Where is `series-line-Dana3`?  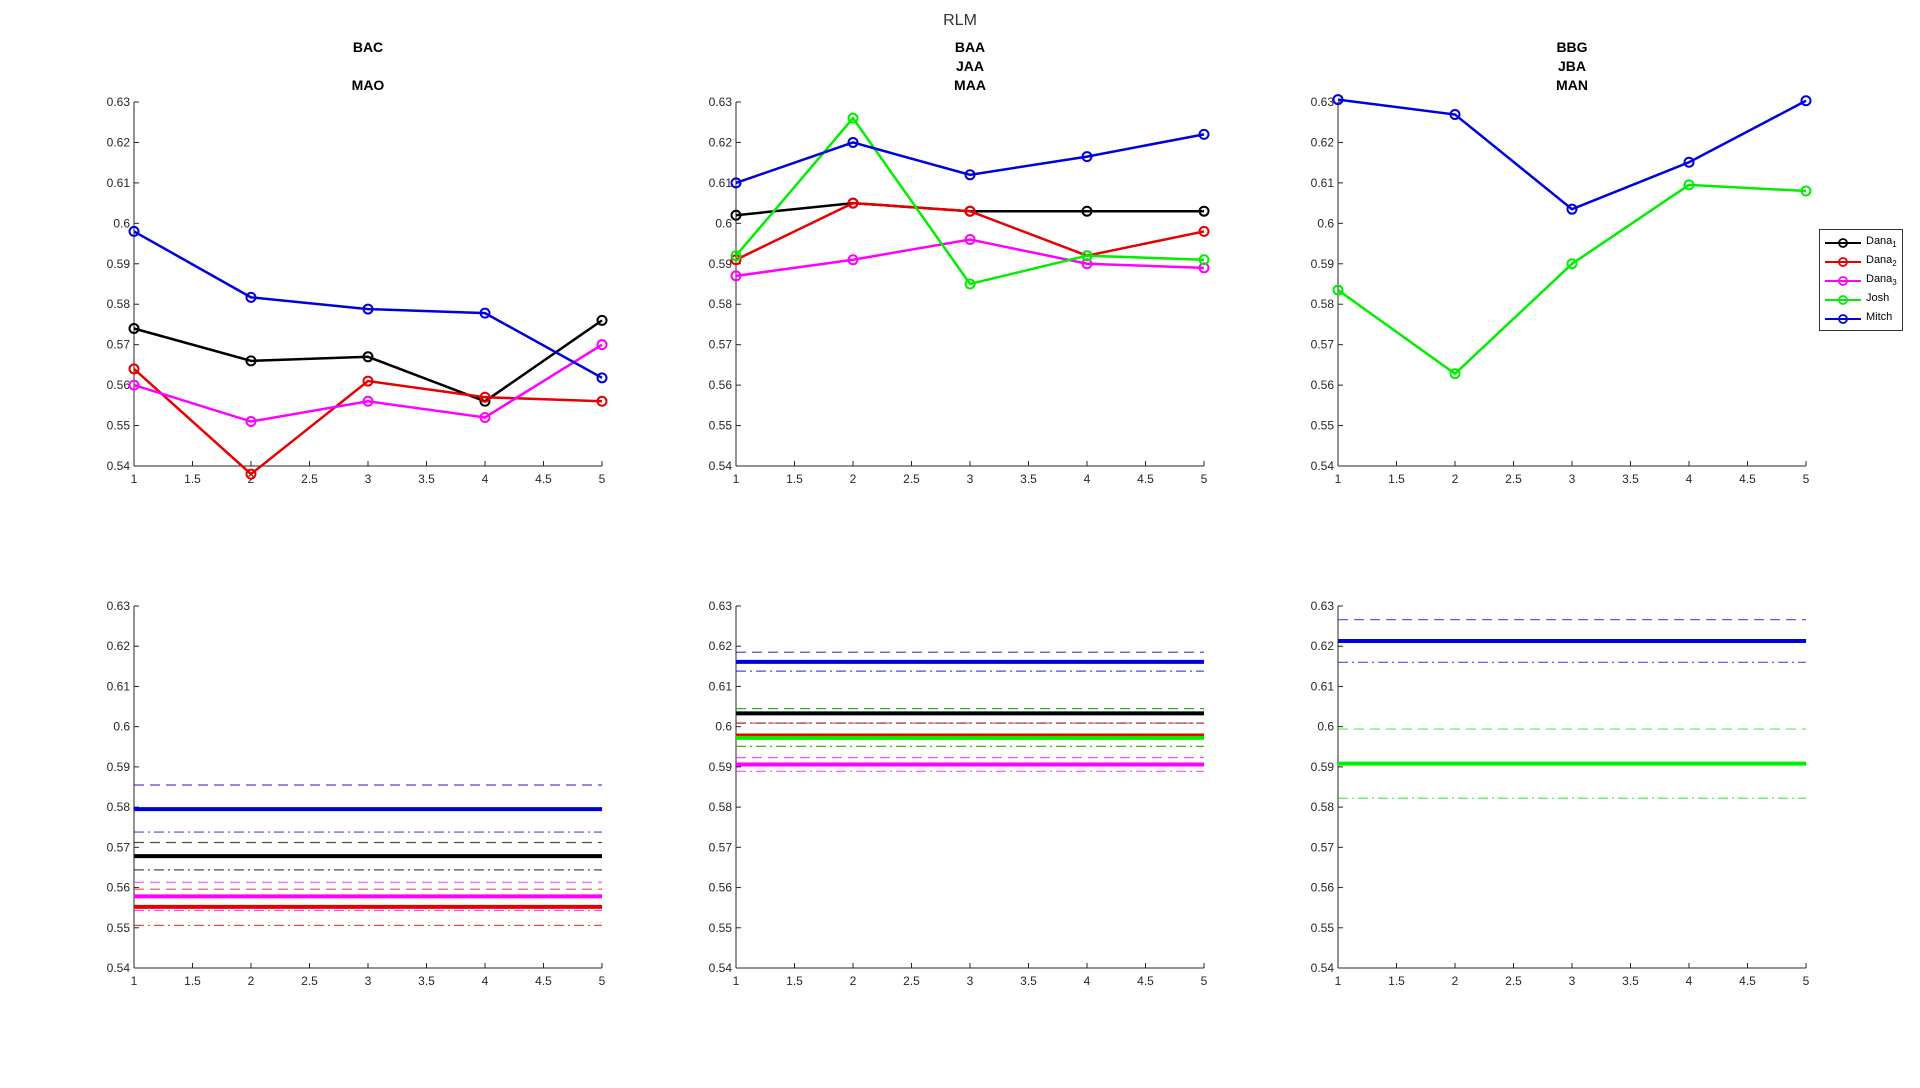 series-line-Dana3 is located at coordinates (970, 258).